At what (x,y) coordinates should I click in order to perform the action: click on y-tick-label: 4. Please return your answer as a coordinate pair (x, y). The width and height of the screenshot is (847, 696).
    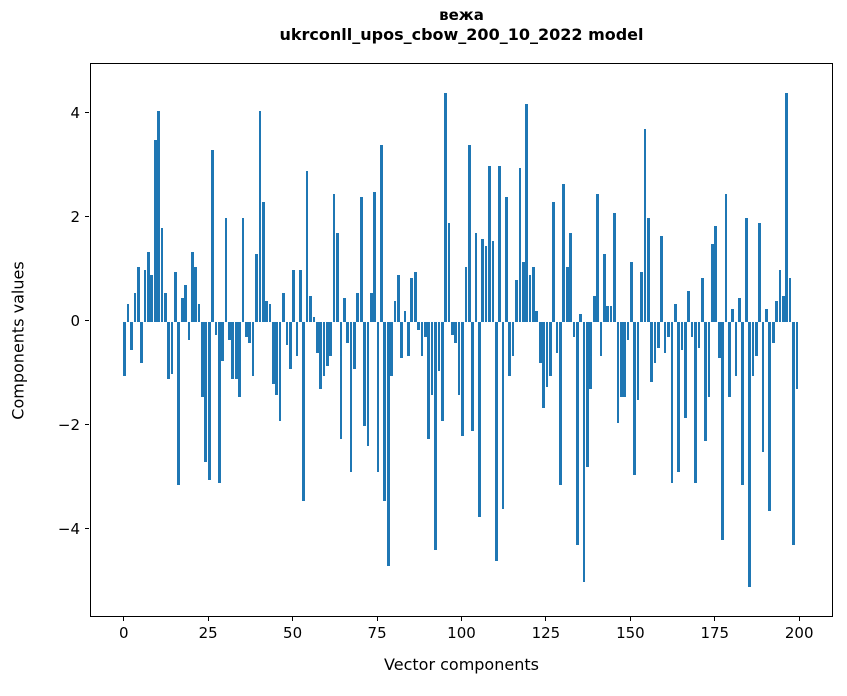
    Looking at the image, I should click on (75, 112).